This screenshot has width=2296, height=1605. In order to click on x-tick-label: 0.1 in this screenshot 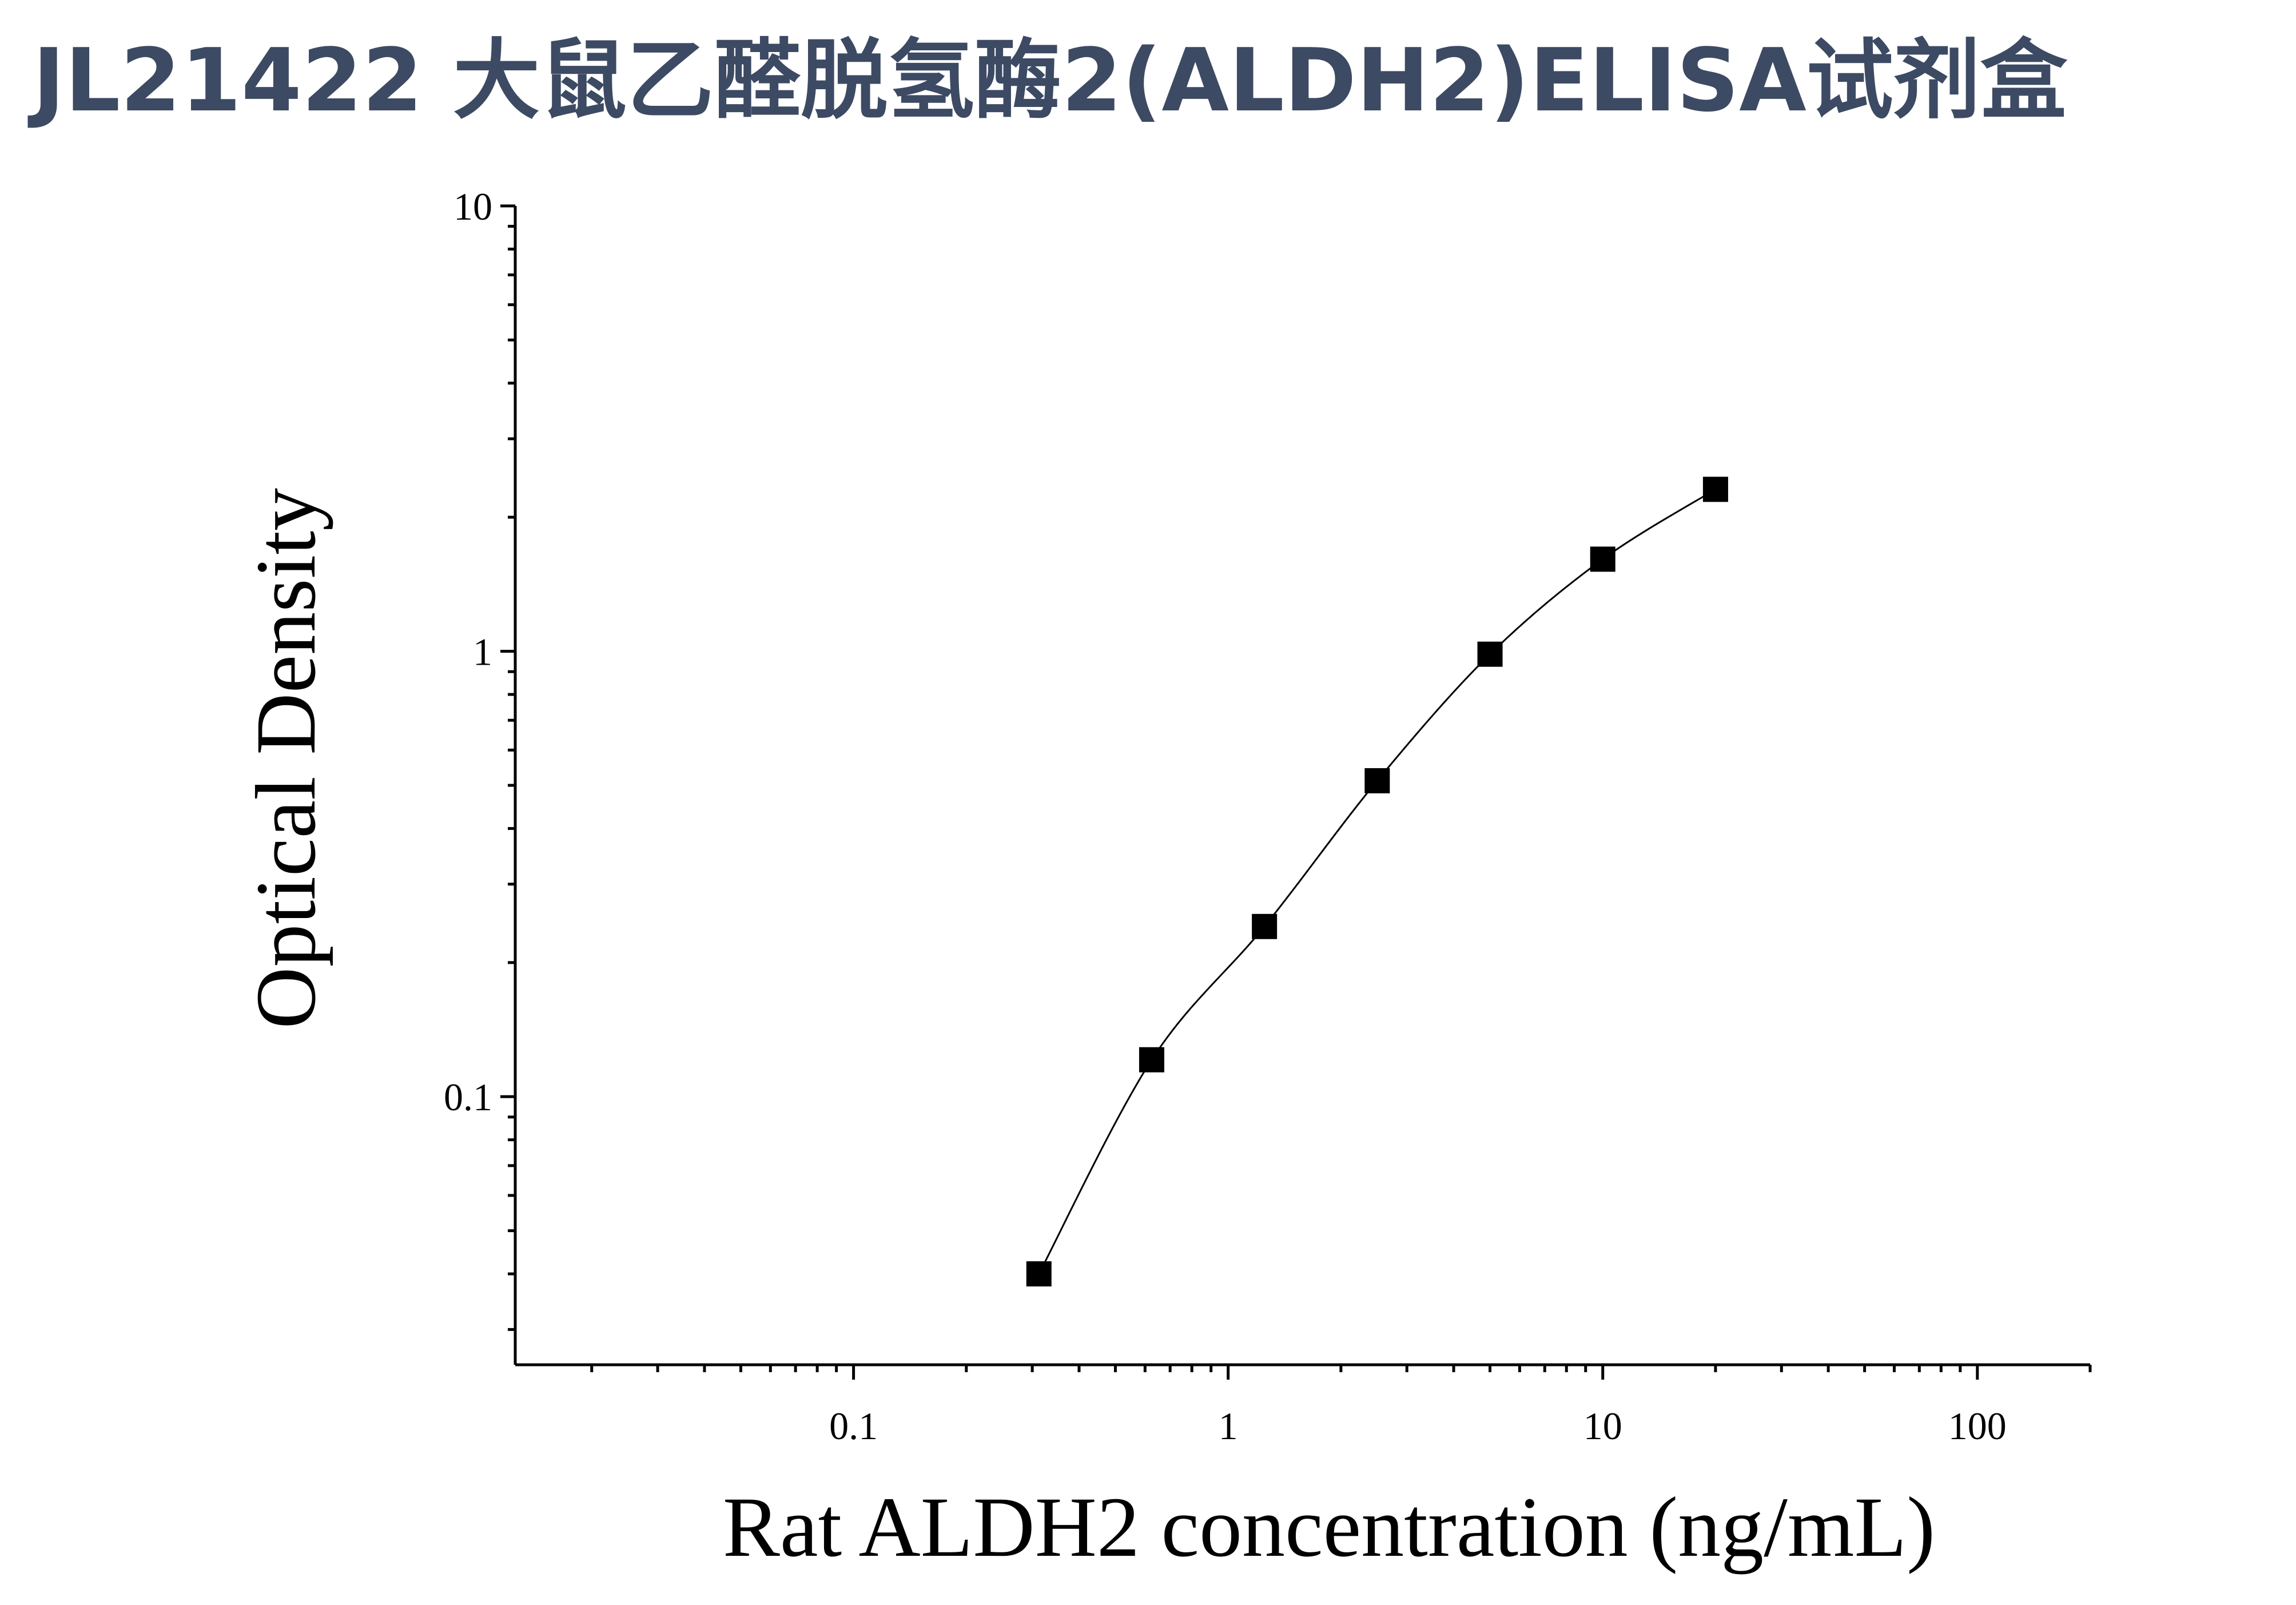, I will do `click(853, 1426)`.